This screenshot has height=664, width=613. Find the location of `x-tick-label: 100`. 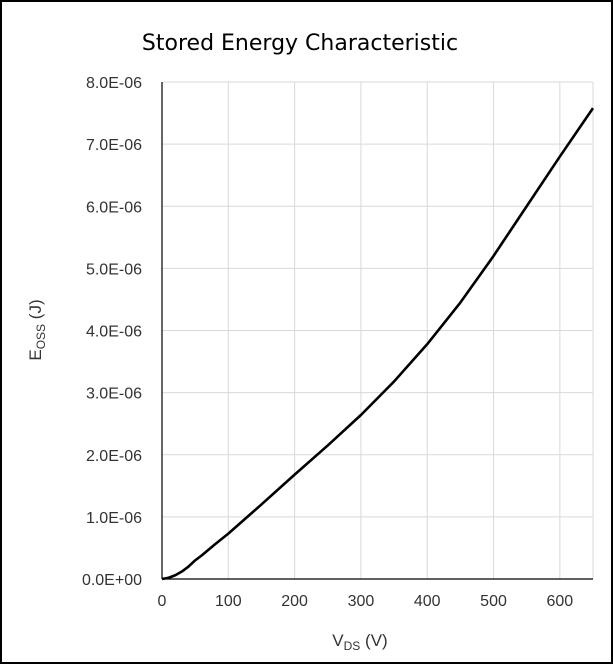

x-tick-label: 100 is located at coordinates (228, 601).